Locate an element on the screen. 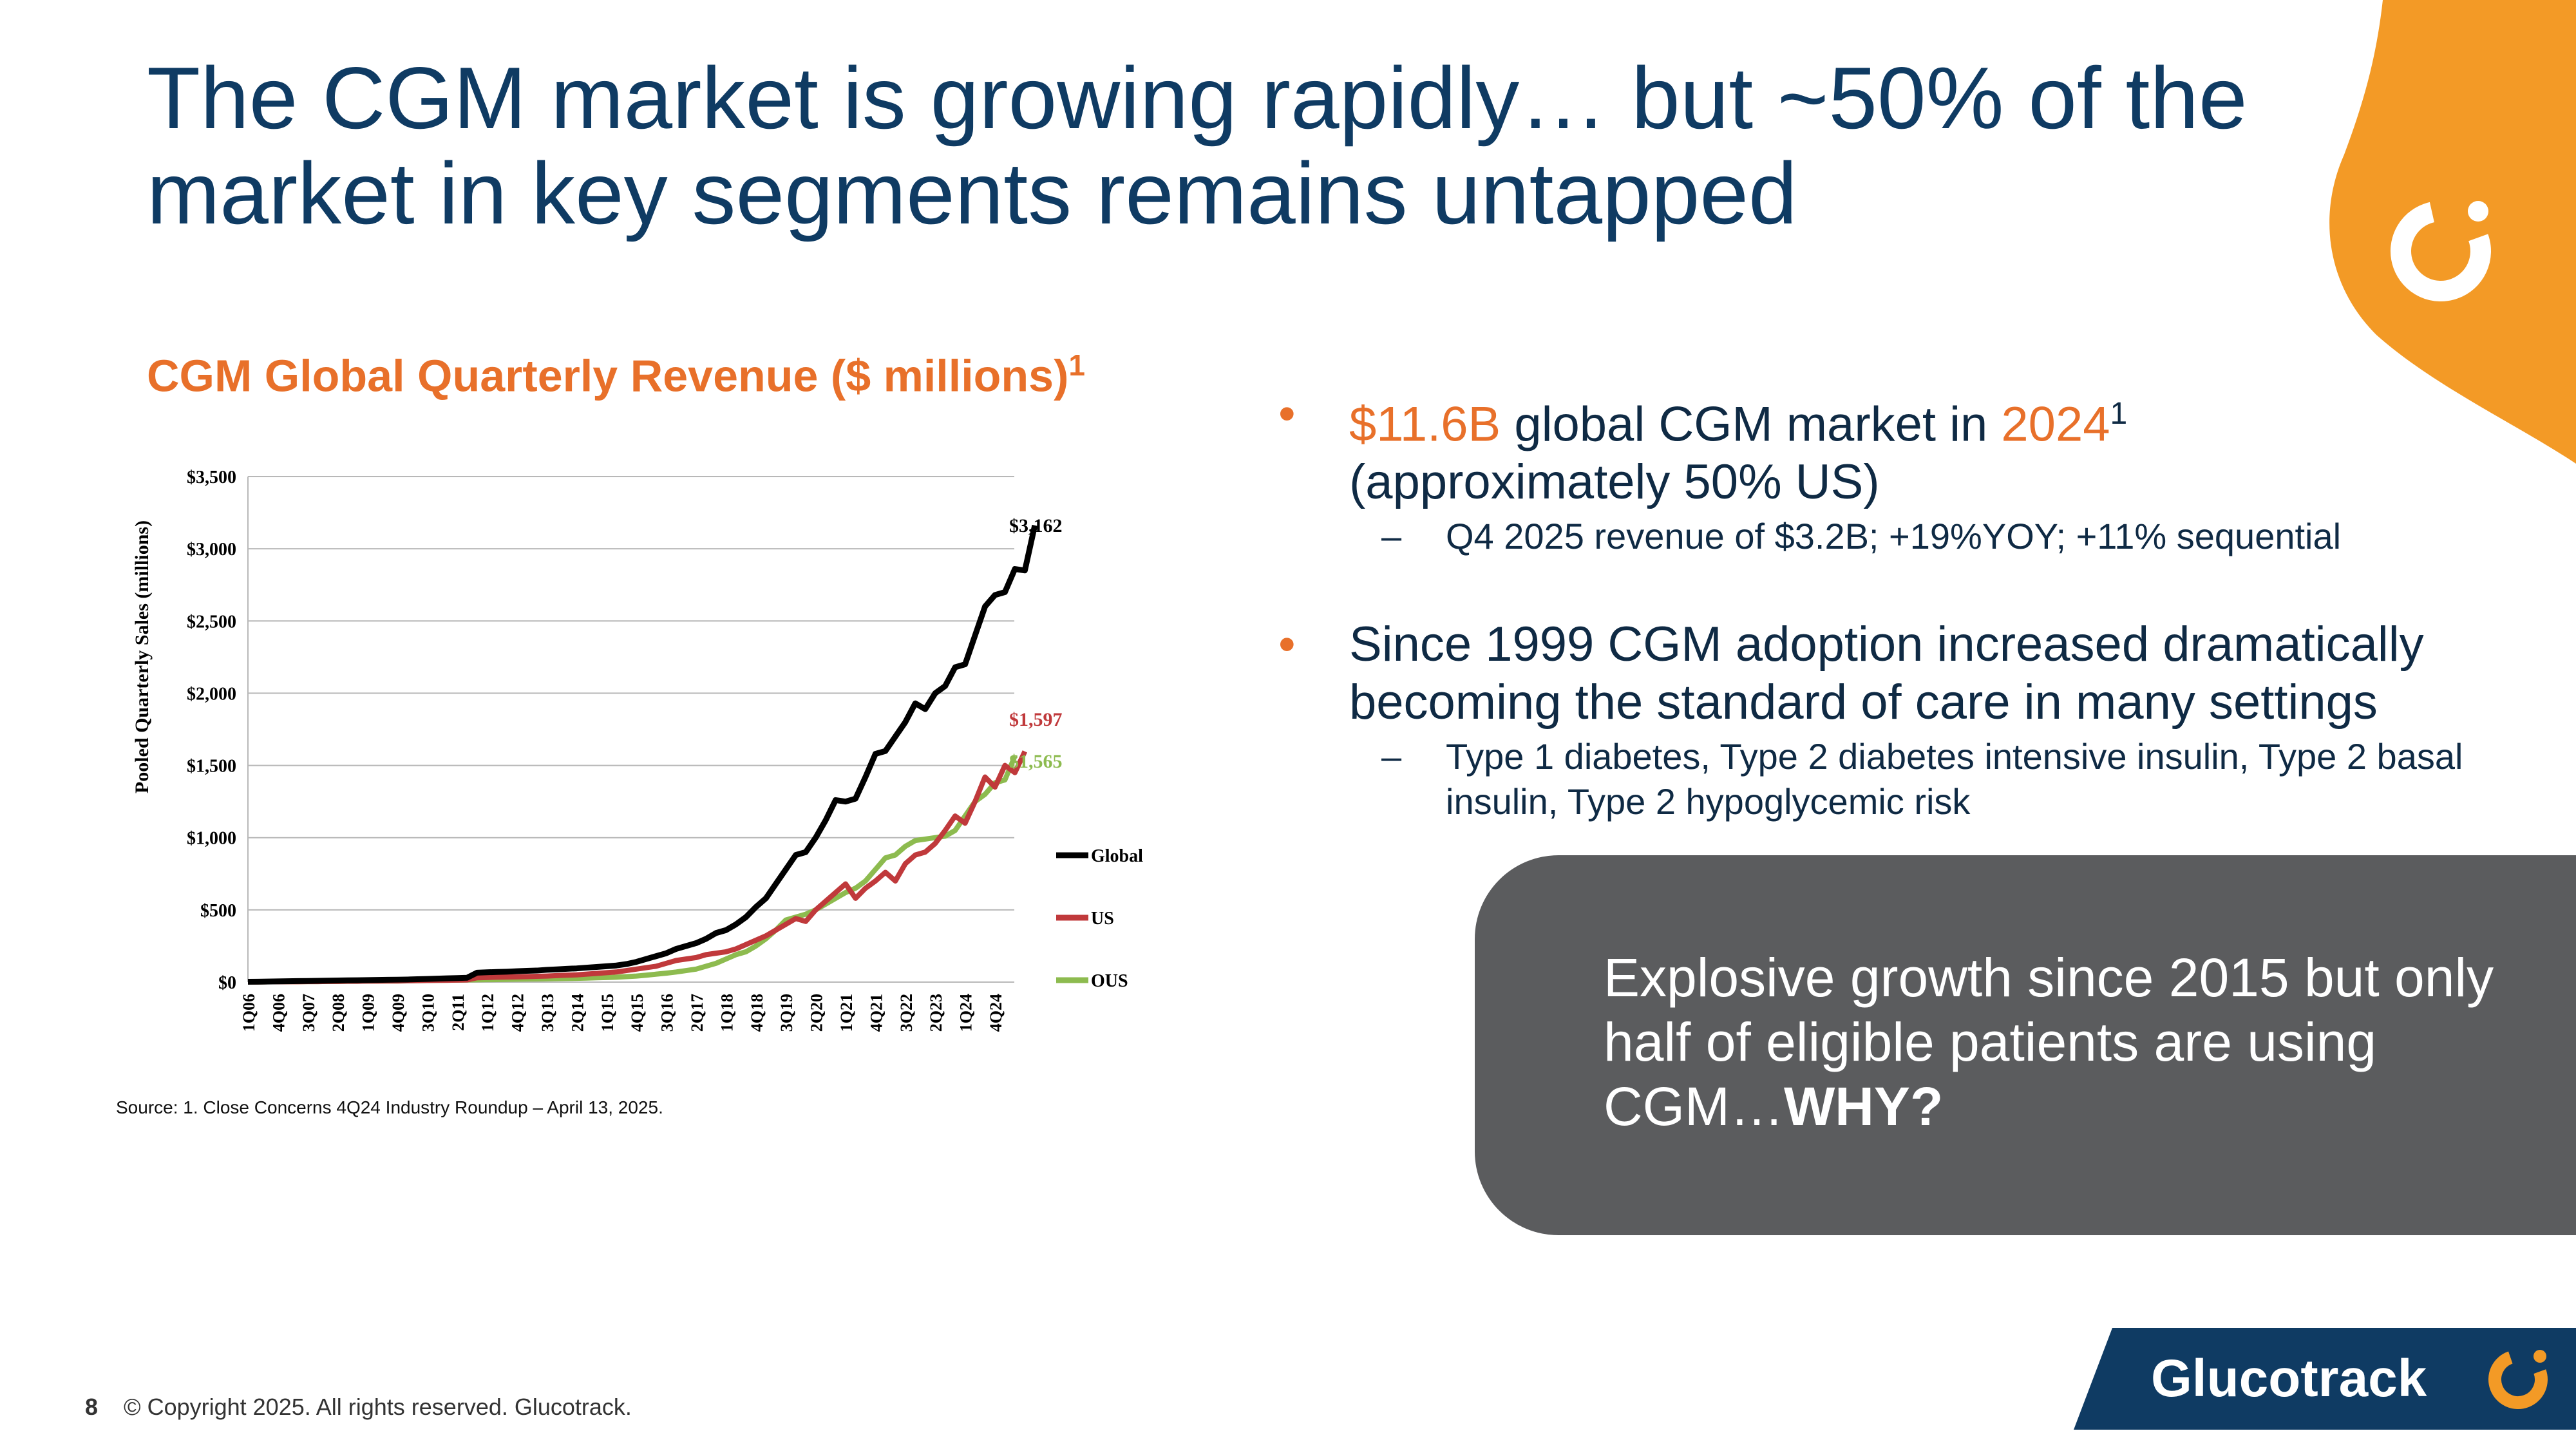 This screenshot has width=2576, height=1449. market-text: global CGM market in is located at coordinates (1752, 425).